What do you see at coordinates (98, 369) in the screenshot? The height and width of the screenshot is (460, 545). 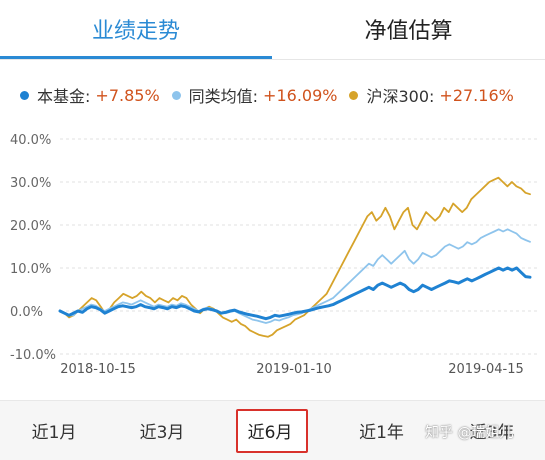 I see `x-tick-label: 2018-10-15` at bounding box center [98, 369].